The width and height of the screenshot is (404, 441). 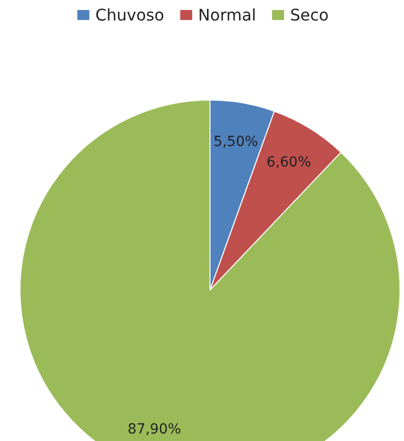 What do you see at coordinates (227, 15) in the screenshot?
I see `legend-label: Normal` at bounding box center [227, 15].